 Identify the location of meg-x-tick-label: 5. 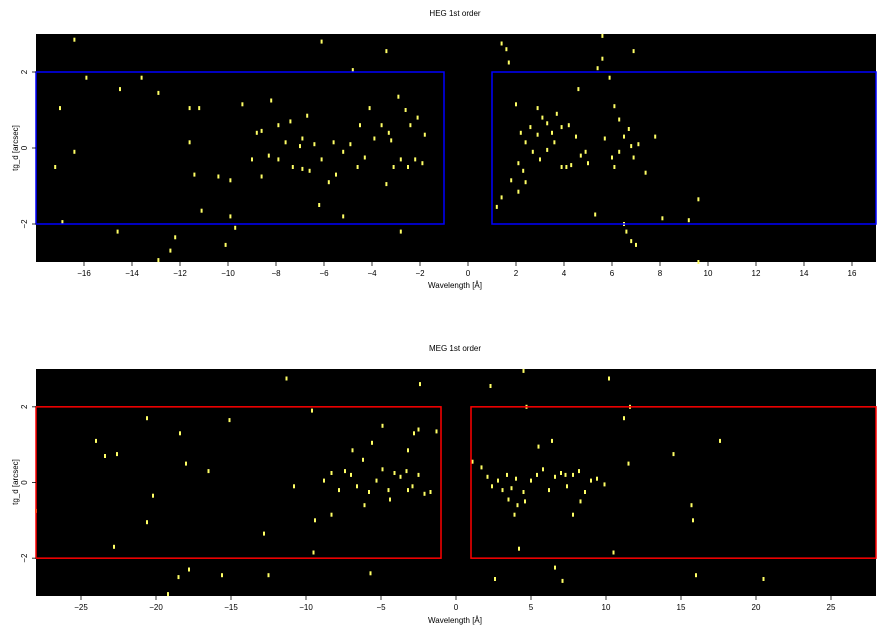
(531, 607).